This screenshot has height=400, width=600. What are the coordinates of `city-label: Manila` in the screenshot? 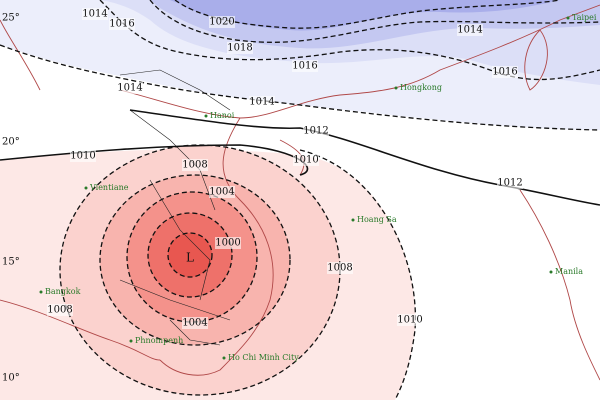 It's located at (569, 271).